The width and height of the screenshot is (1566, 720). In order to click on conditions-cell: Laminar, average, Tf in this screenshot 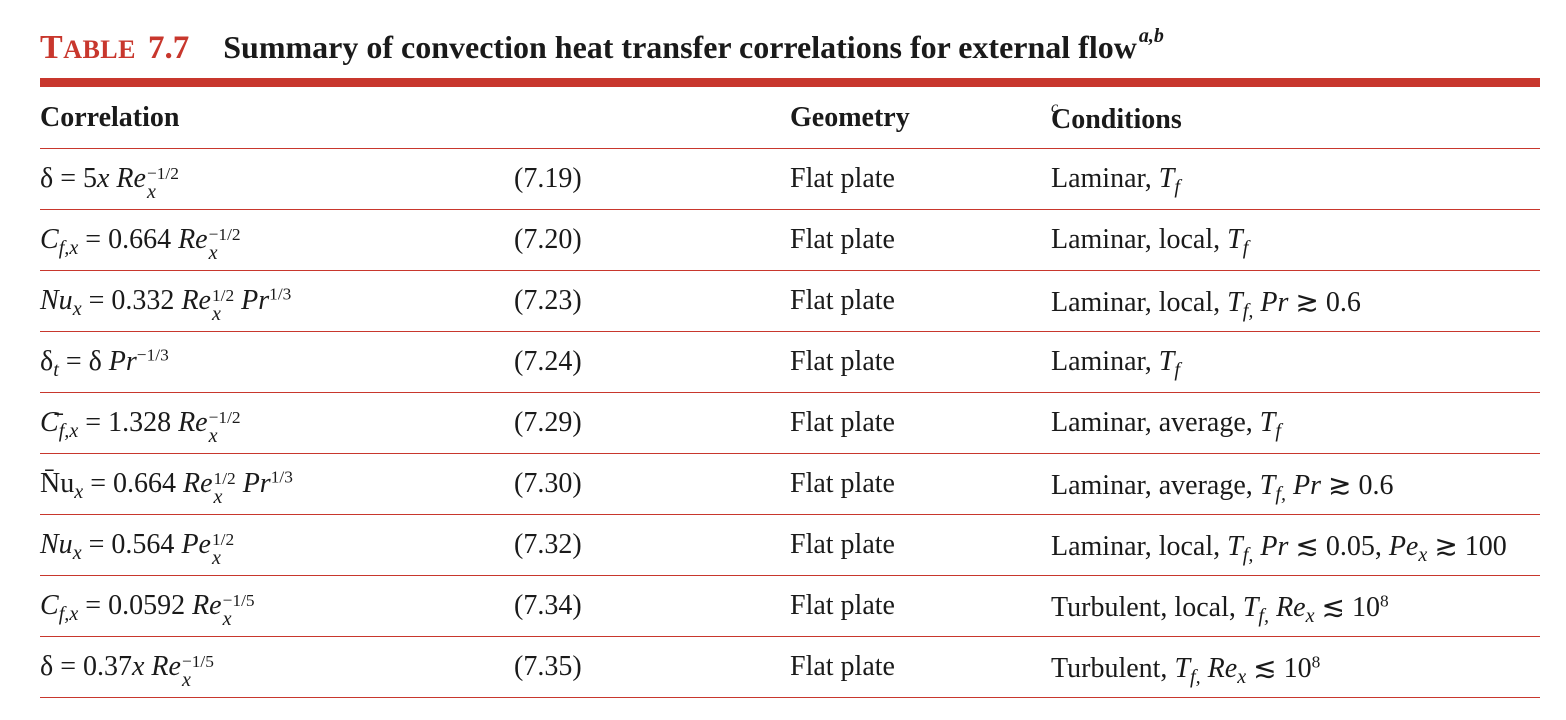, I will do `click(1166, 425)`.